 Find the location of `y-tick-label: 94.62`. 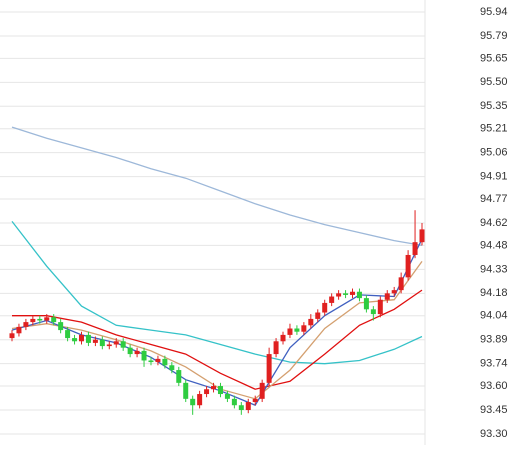

y-tick-label: 94.62 is located at coordinates (494, 223).